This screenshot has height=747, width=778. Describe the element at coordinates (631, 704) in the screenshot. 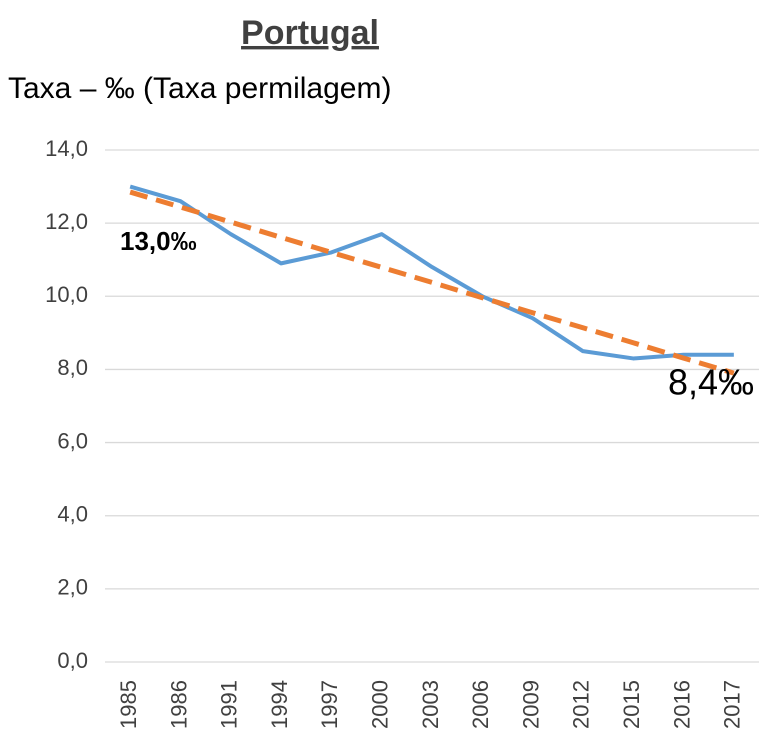

I see `x-tick-label: 2015` at that location.